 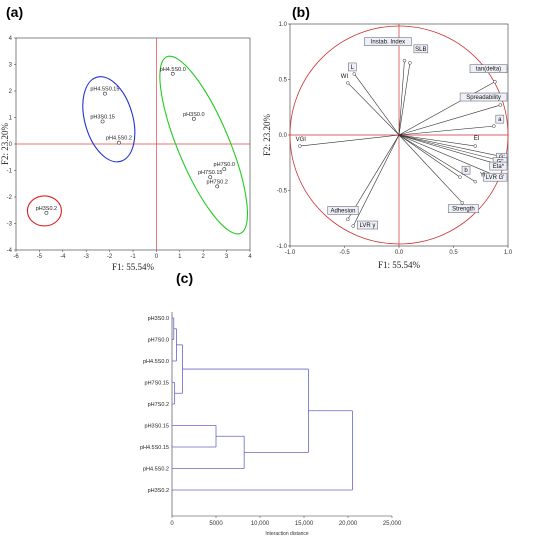 I want to click on x-tick-label: 20,000, so click(x=348, y=524).